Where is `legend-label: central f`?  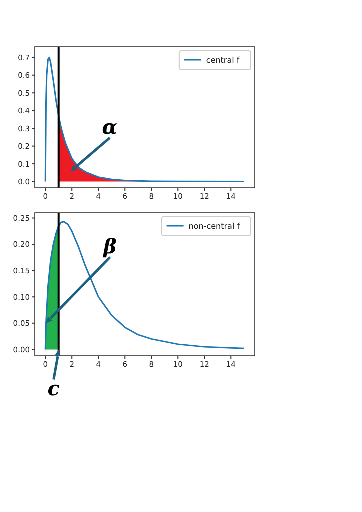
legend-label: central f is located at coordinates (223, 60).